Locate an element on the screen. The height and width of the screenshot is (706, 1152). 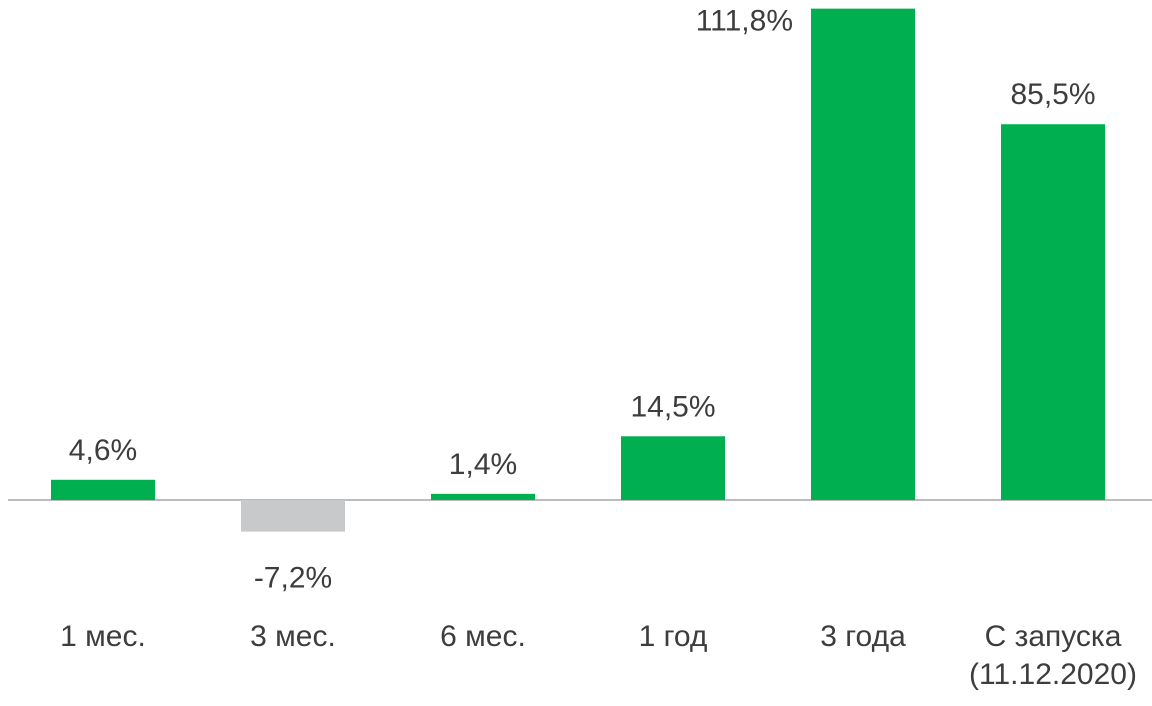
category-label-1: 1 мес. is located at coordinates (103, 636).